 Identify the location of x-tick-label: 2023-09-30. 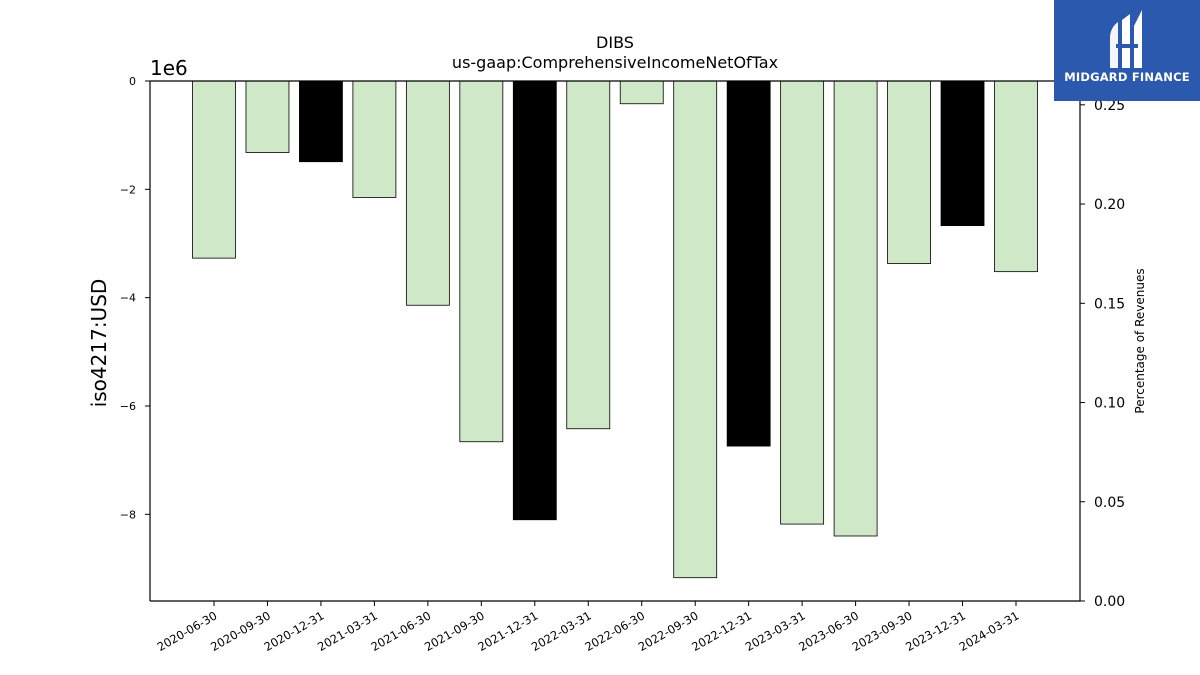
(882, 631).